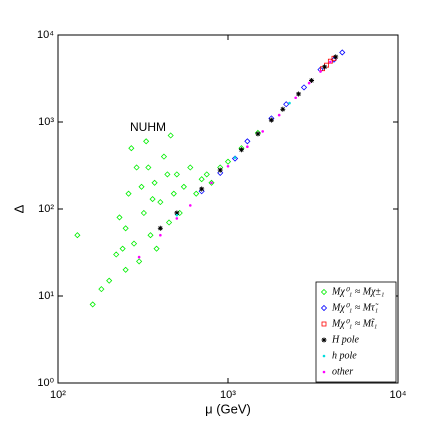 The height and width of the screenshot is (436, 436). Describe the element at coordinates (228, 395) in the screenshot. I see `x-tick-label: 10³` at that location.